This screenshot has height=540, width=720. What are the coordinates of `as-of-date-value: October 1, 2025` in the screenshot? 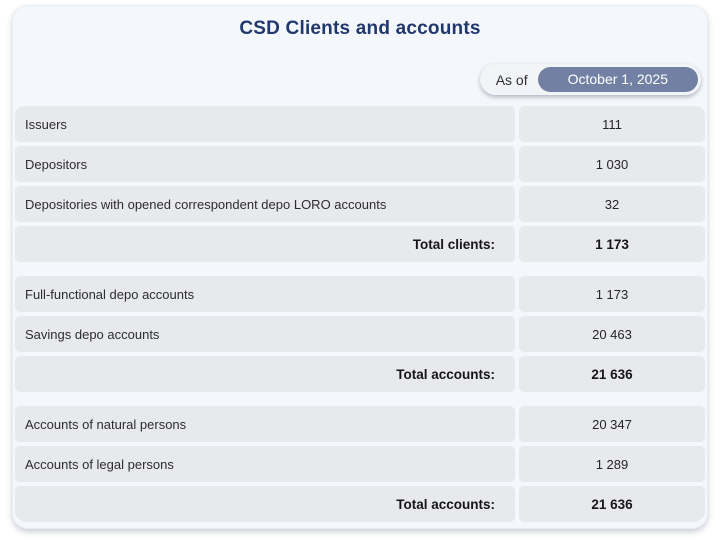 It's located at (617, 79).